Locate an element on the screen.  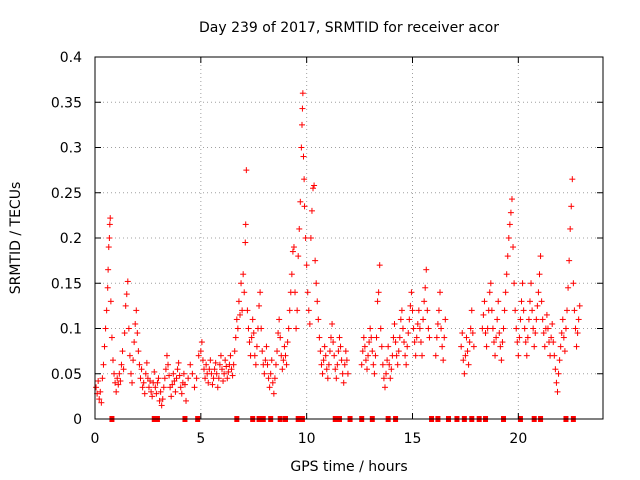
x-tick-label: 10 is located at coordinates (307, 439).